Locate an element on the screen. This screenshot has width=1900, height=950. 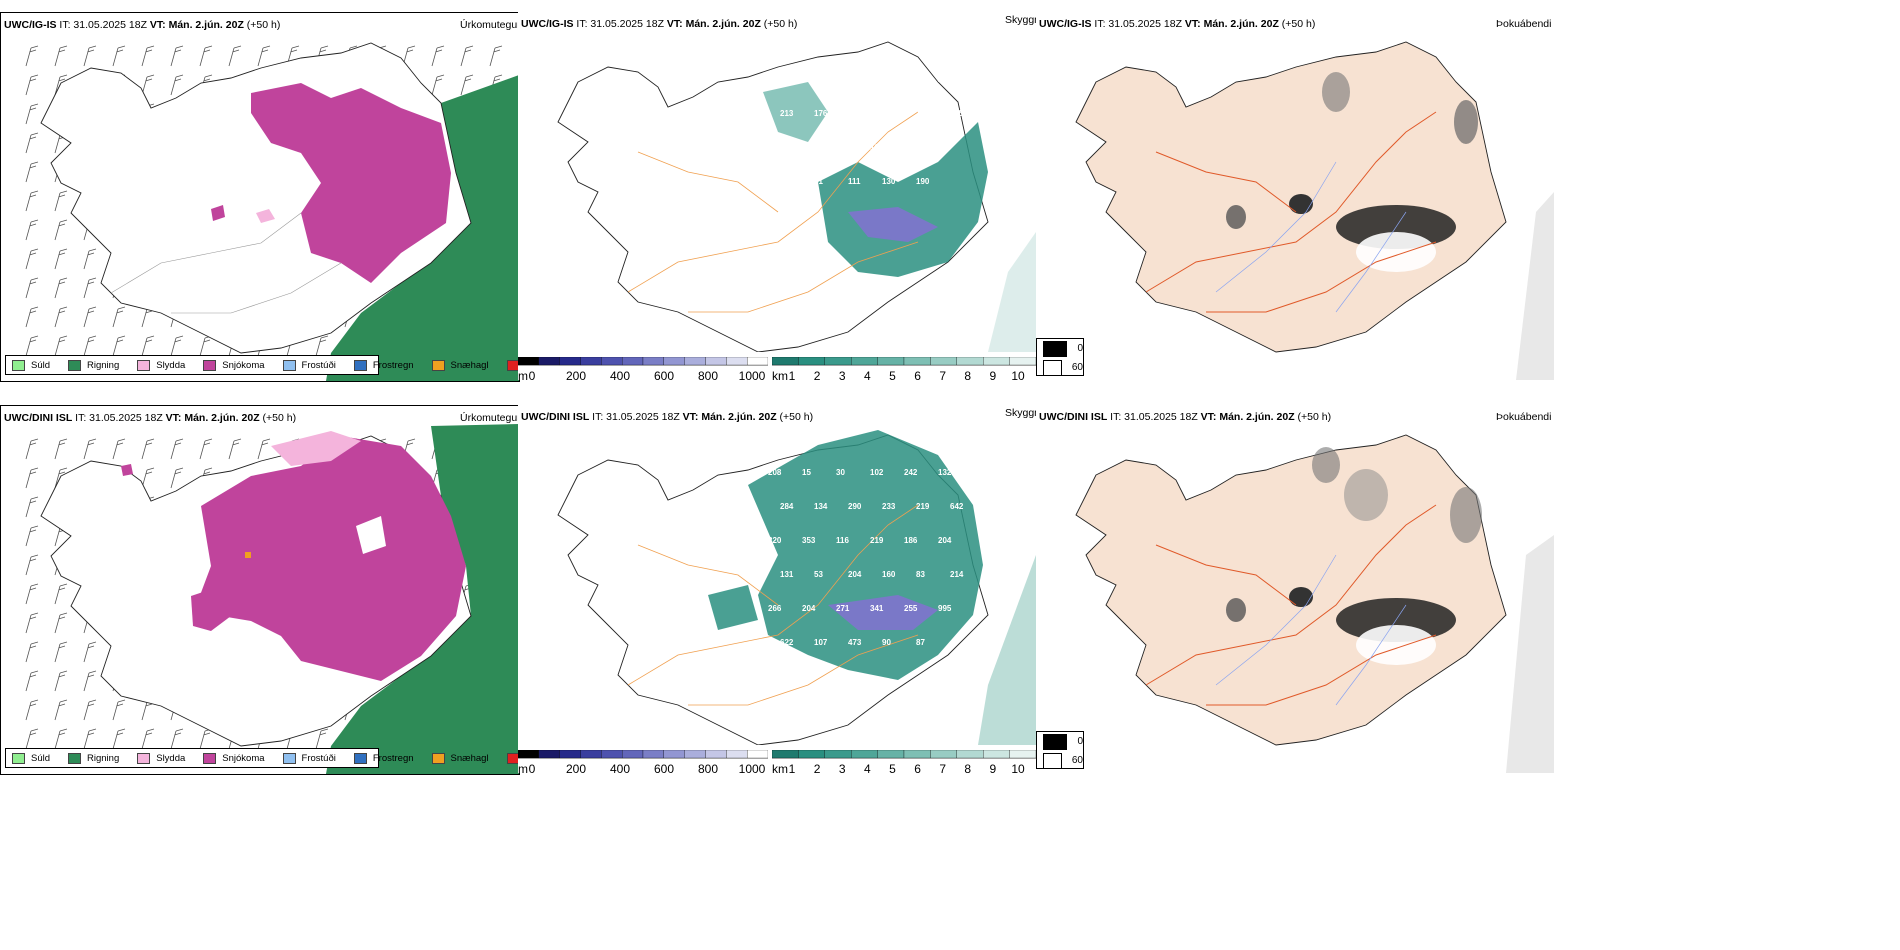
colorbar-tick: 1000 is located at coordinates (752, 767).